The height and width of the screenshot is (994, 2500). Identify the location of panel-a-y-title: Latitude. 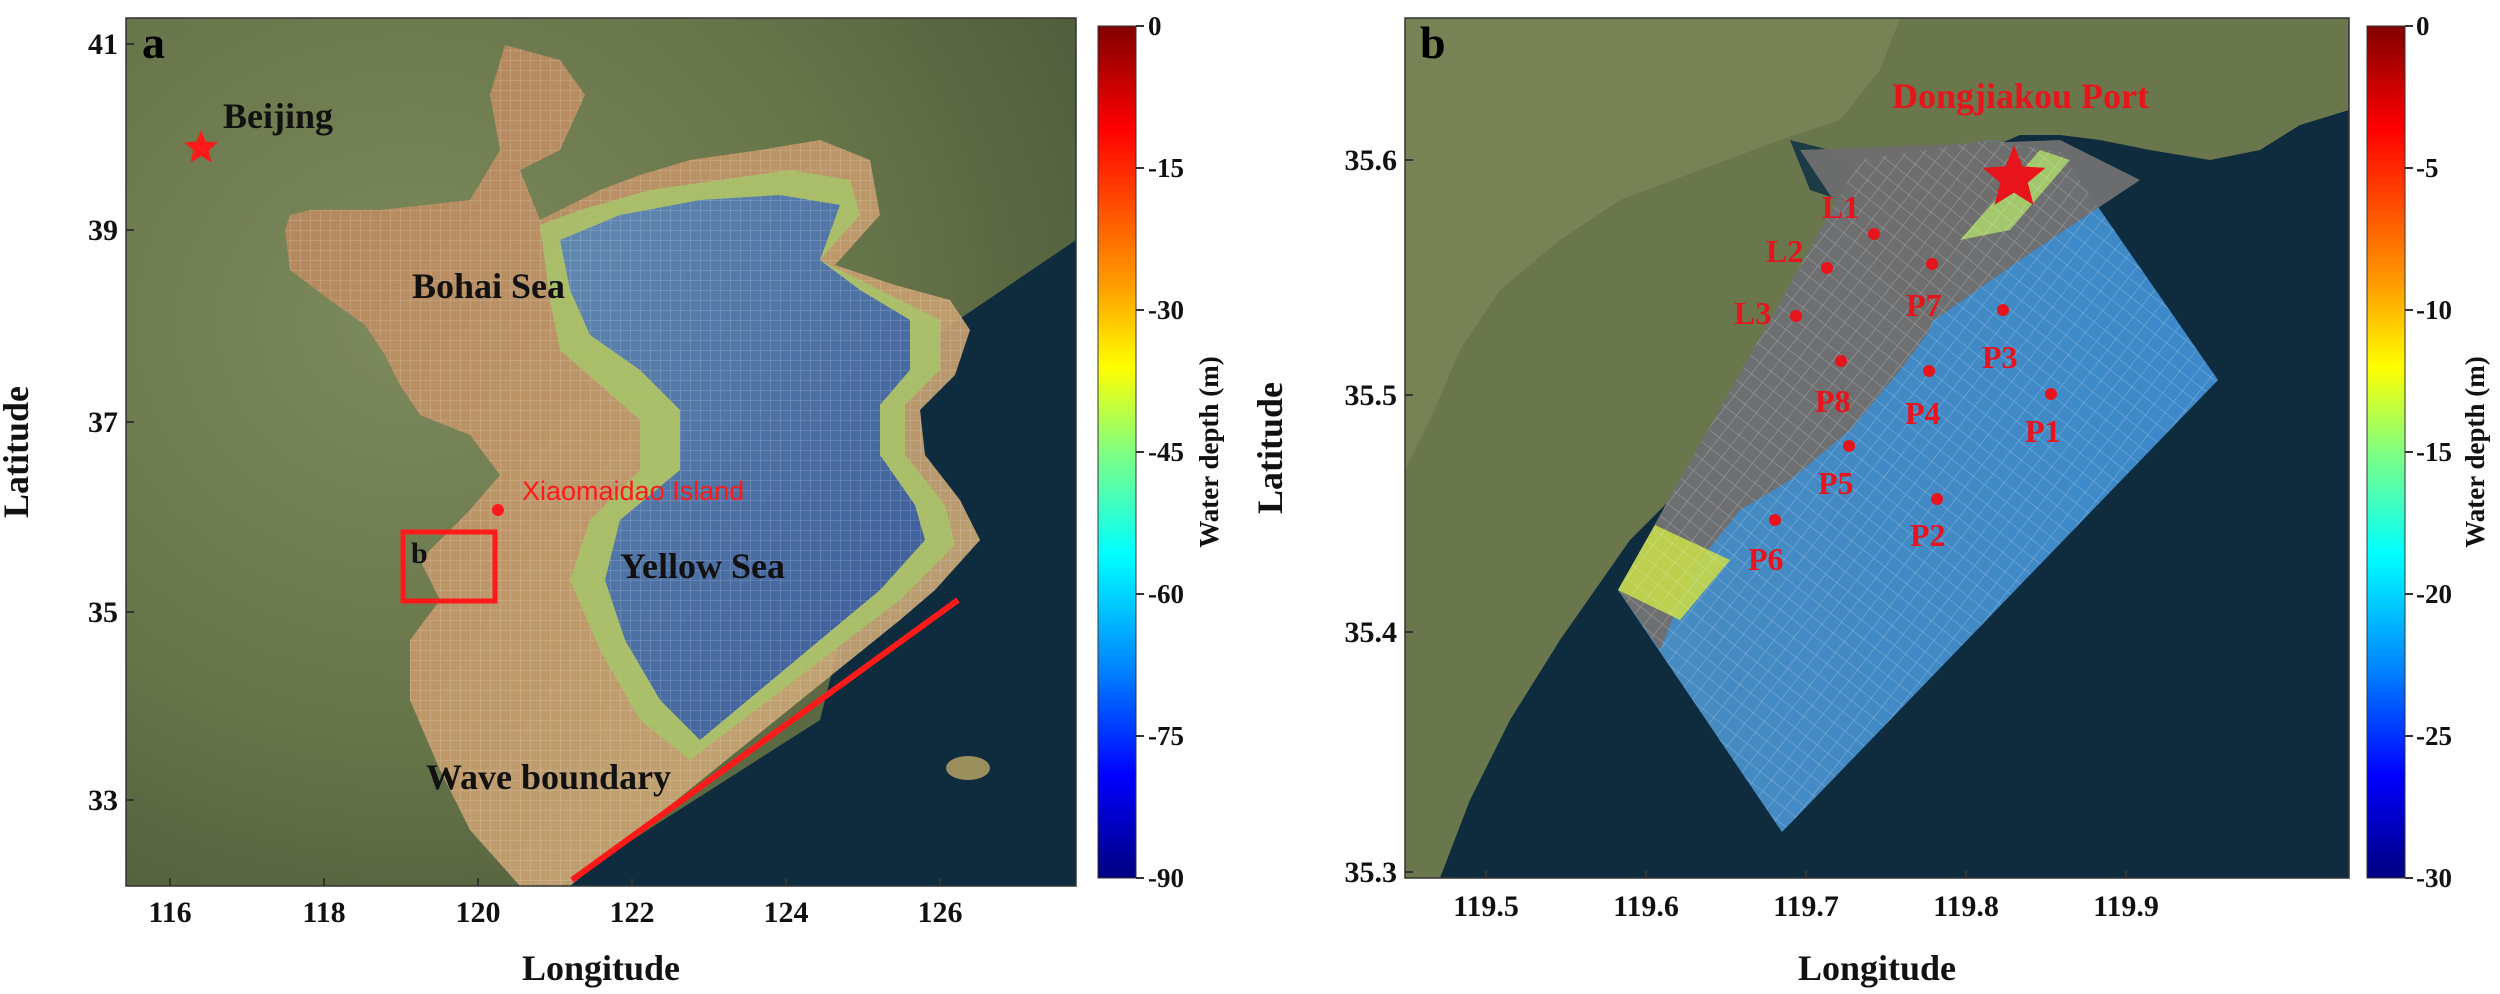
(18, 452).